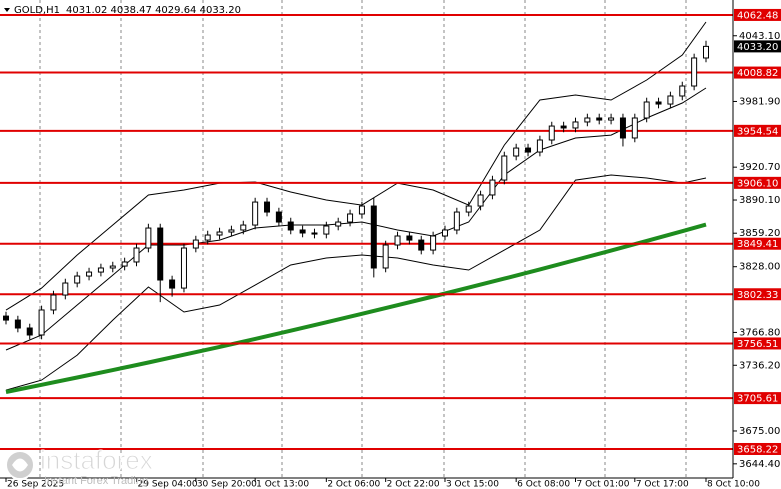 This screenshot has width=781, height=489. Describe the element at coordinates (759, 200) in the screenshot. I see `y-tick-label: 3890.10` at that location.